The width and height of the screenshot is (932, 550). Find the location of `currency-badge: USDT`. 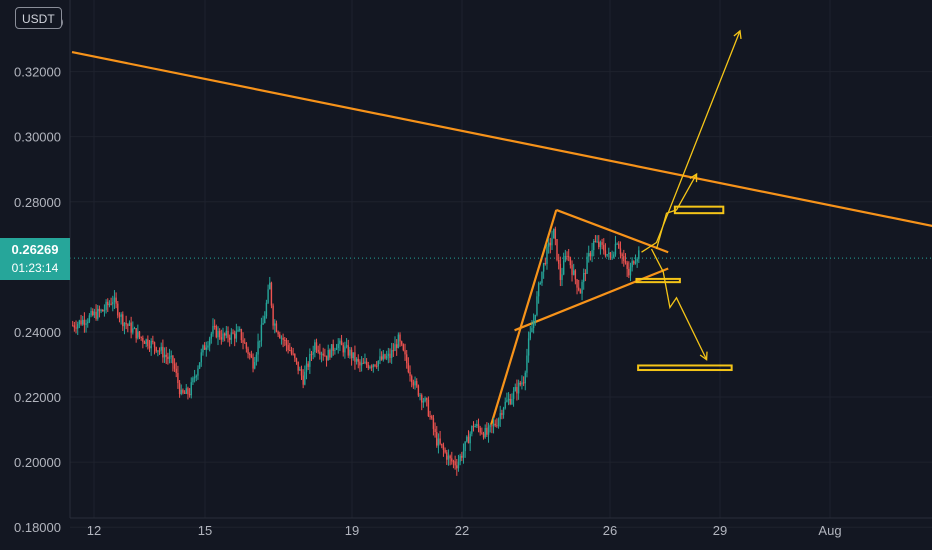

currency-badge: USDT is located at coordinates (38, 18).